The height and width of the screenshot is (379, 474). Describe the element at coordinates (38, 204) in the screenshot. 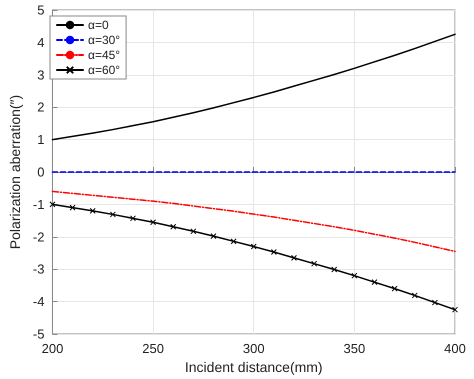

I see `y-tick-label: -1` at that location.